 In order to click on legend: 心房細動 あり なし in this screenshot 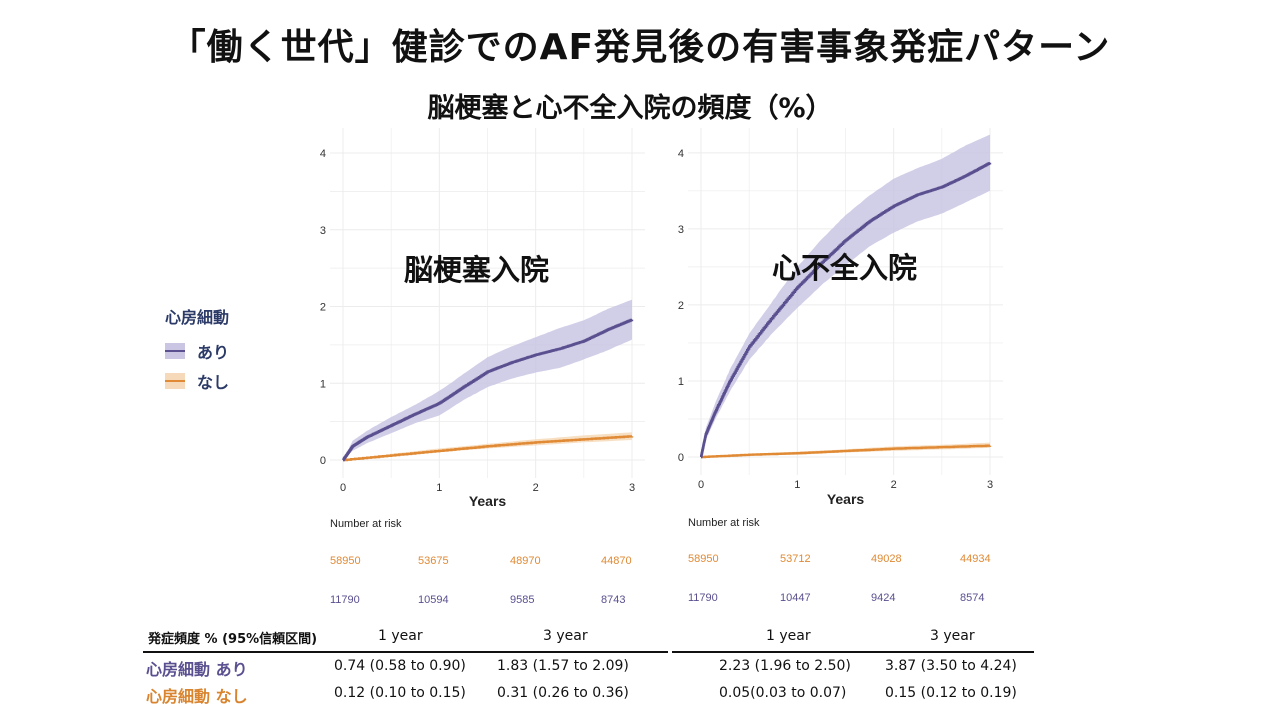, I will do `click(197, 350)`.